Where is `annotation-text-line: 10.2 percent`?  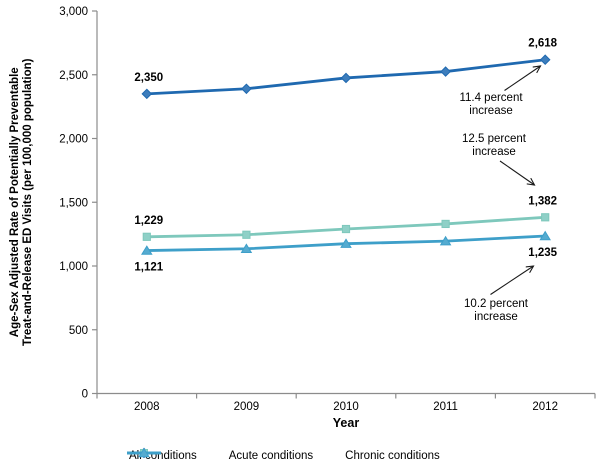 annotation-text-line: 10.2 percent is located at coordinates (496, 304).